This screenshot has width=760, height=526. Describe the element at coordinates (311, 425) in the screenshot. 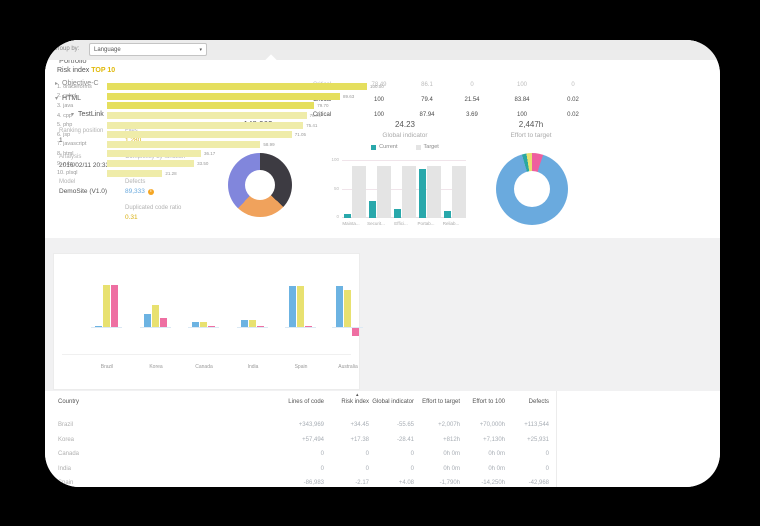

I see `cell: +343,969` at that location.